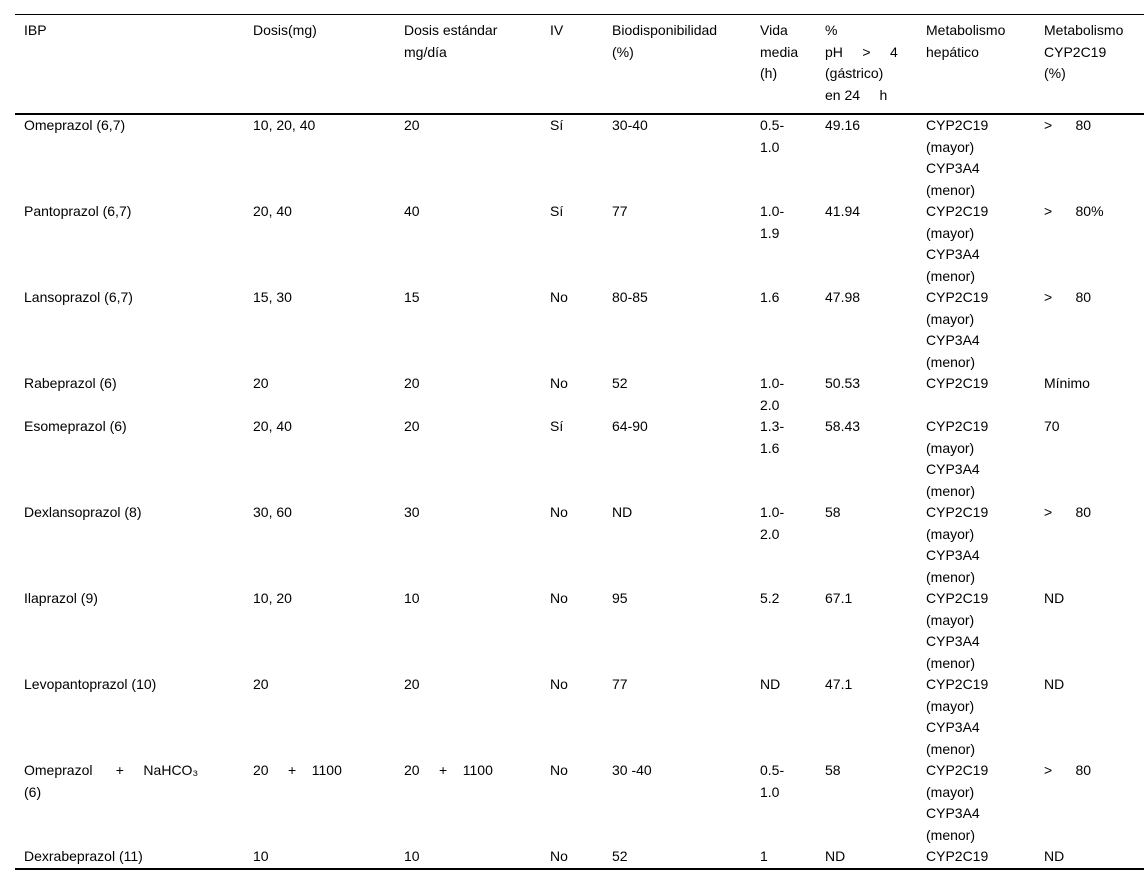 The image size is (1144, 888). What do you see at coordinates (772, 523) in the screenshot?
I see `table-cell: 1.0- 2.0` at bounding box center [772, 523].